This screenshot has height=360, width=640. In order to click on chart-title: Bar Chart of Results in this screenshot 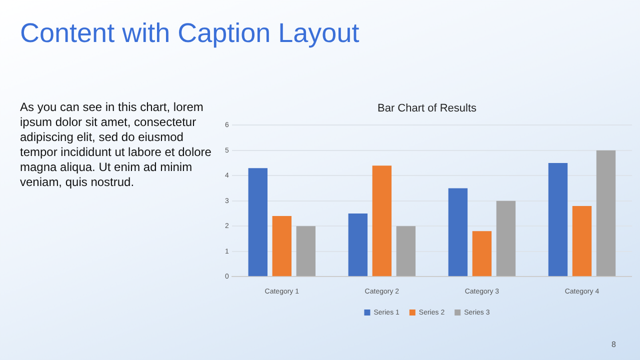, I will do `click(427, 108)`.